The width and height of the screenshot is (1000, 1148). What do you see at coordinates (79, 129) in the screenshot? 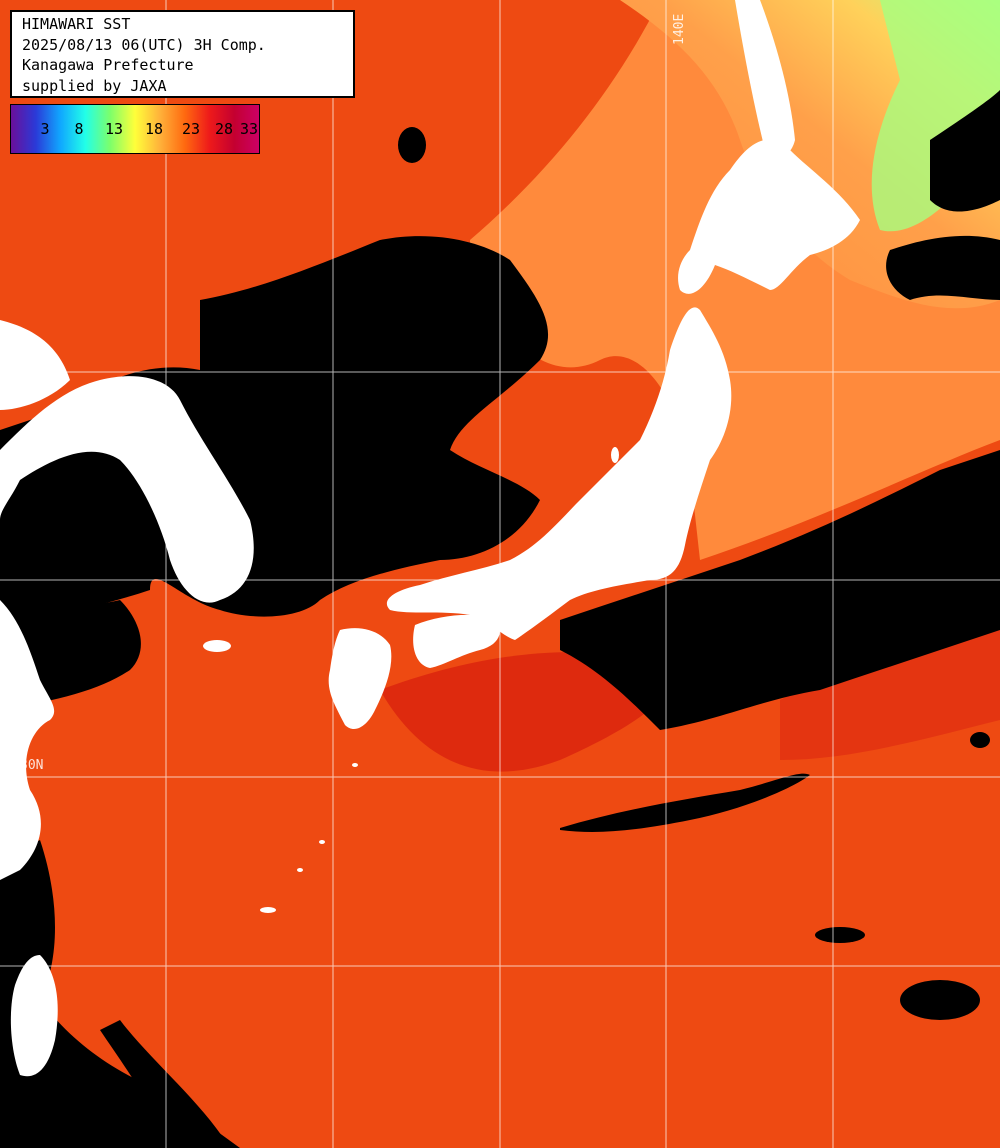
I see `colorbar-tick: 8` at bounding box center [79, 129].